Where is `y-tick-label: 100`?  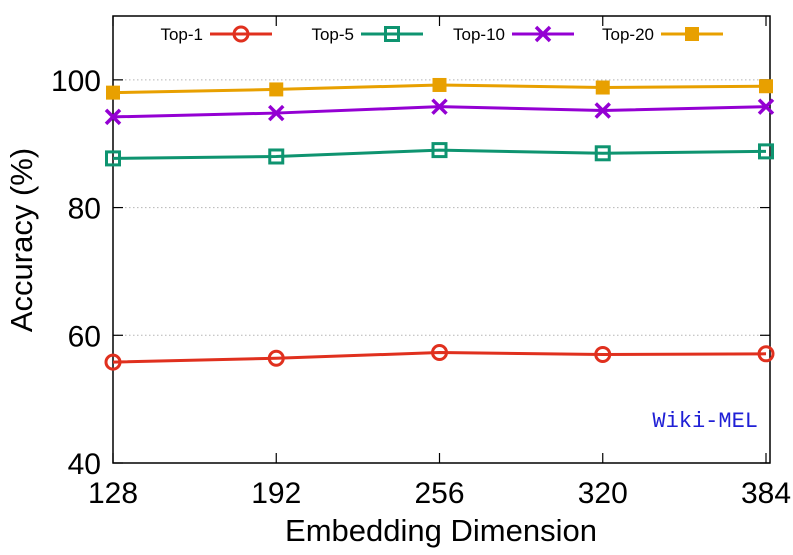
y-tick-label: 100 is located at coordinates (76, 81).